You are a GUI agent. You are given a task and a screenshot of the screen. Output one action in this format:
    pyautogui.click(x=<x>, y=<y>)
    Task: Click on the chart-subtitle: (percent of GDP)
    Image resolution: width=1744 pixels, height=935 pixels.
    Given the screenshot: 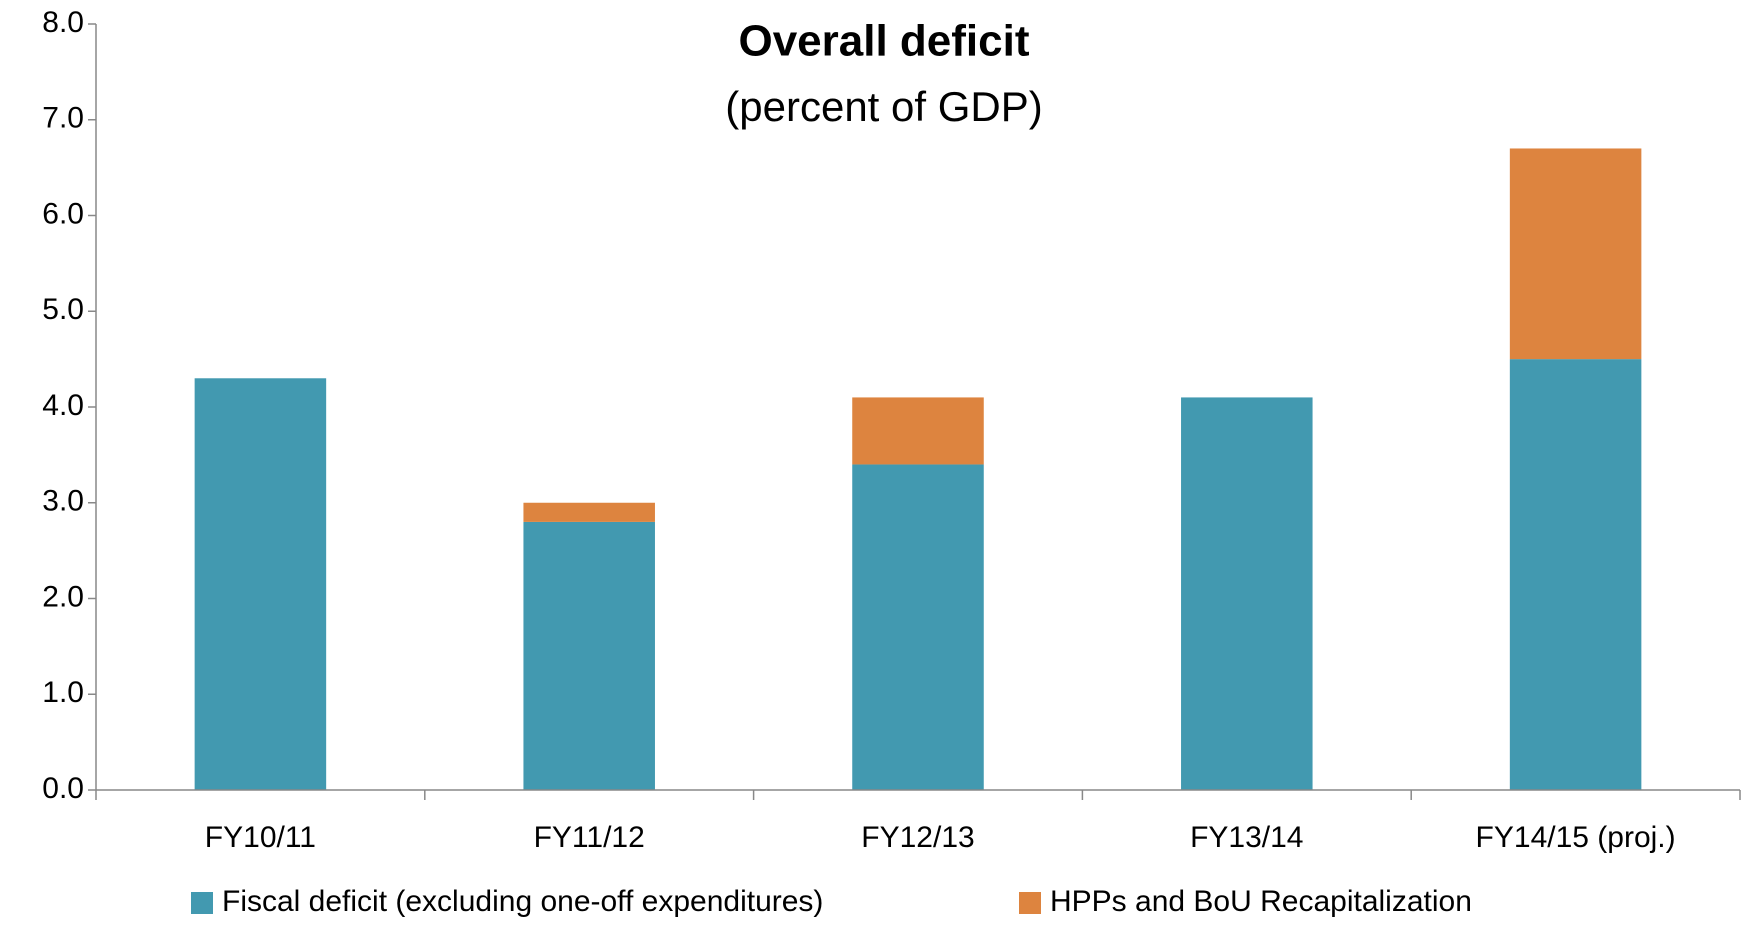 What is the action you would take?
    pyautogui.click(x=883, y=106)
    